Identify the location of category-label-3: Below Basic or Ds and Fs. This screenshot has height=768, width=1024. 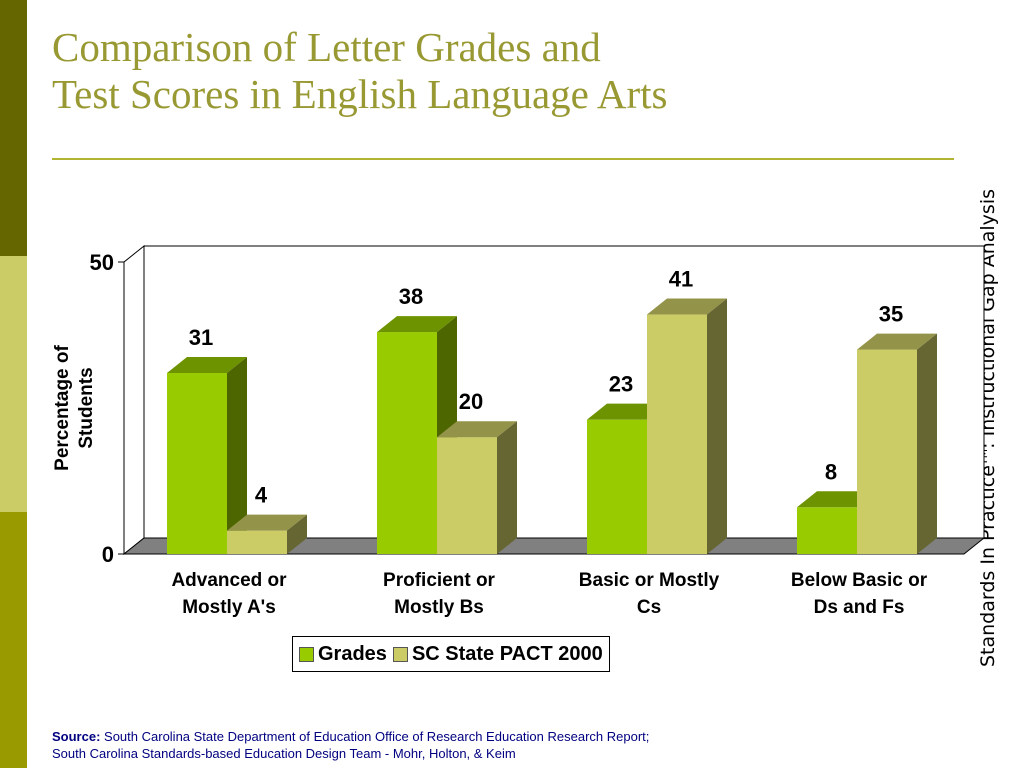
(859, 594).